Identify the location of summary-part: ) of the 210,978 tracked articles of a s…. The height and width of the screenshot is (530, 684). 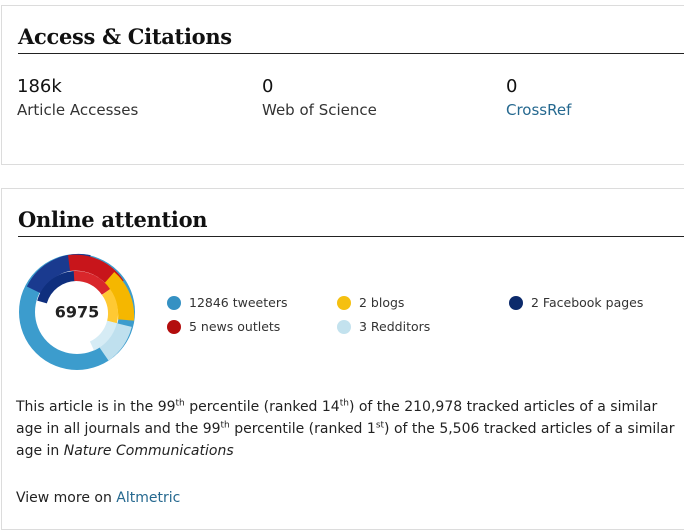
(339, 418).